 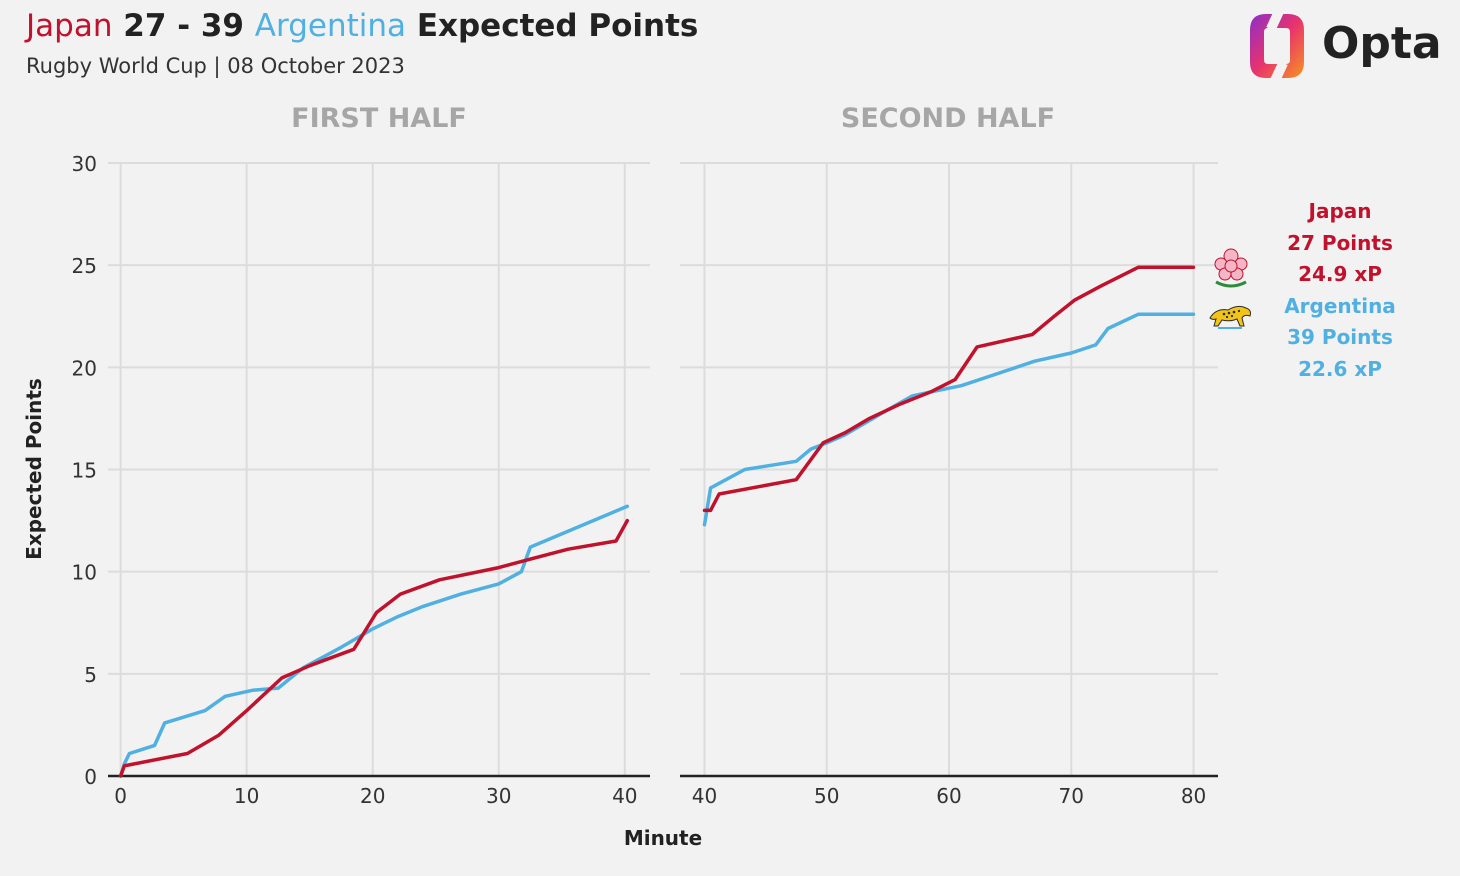 What do you see at coordinates (246, 796) in the screenshot?
I see `x-tick-label: 10` at bounding box center [246, 796].